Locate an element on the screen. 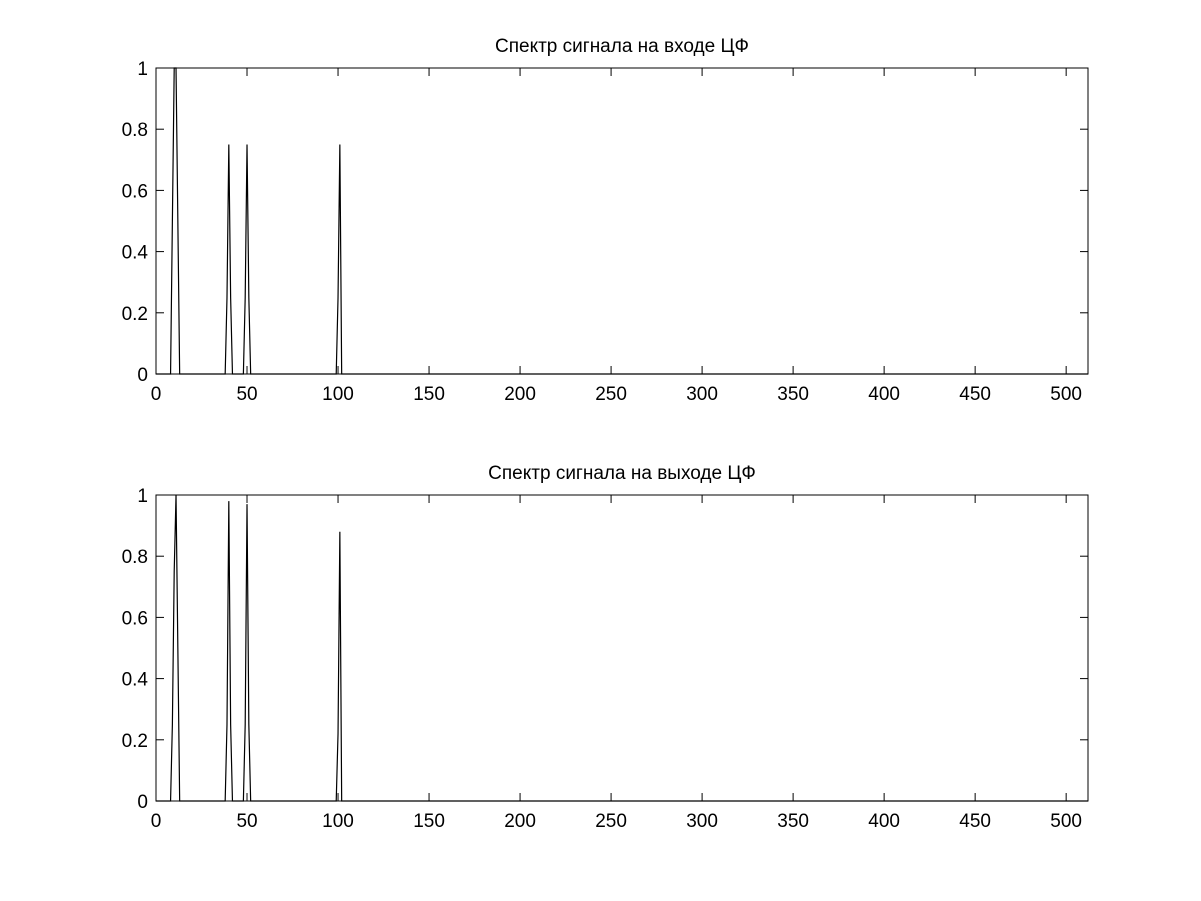 Image resolution: width=1201 pixels, height=901 pixels. input-spectrum-x-tick-label: 150 is located at coordinates (429, 394).